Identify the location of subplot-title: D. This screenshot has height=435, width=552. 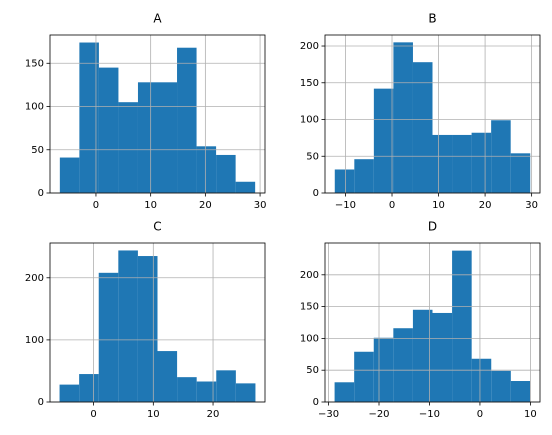
(432, 227).